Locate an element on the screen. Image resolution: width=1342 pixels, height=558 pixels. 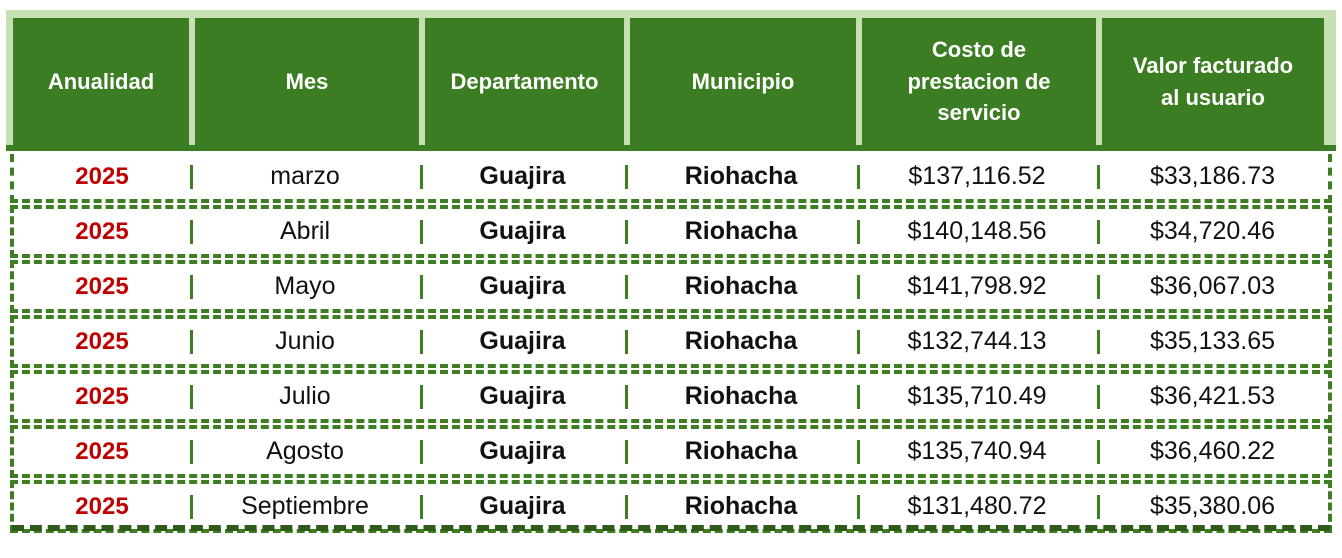
header-cell-costo: Costo de prestacion de servicio is located at coordinates (976, 81).